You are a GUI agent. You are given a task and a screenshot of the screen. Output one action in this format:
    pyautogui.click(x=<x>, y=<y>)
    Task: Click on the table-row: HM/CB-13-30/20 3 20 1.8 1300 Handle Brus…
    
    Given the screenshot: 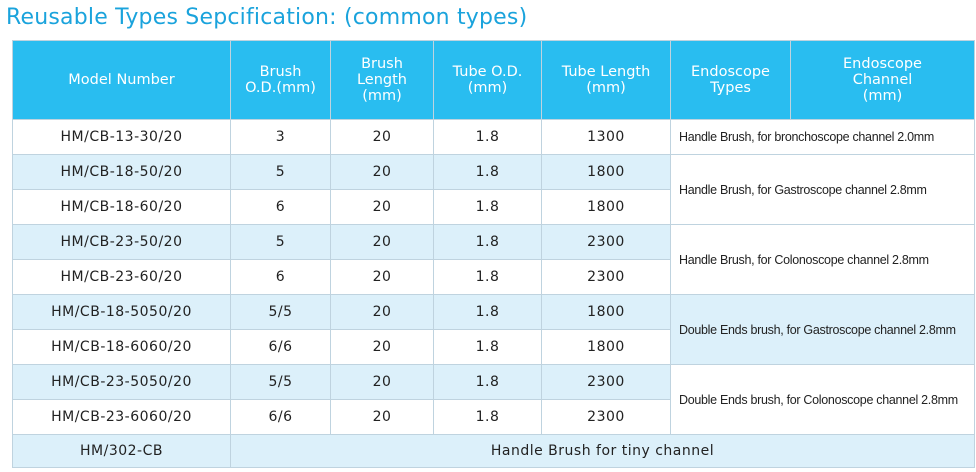 What is the action you would take?
    pyautogui.click(x=493, y=137)
    